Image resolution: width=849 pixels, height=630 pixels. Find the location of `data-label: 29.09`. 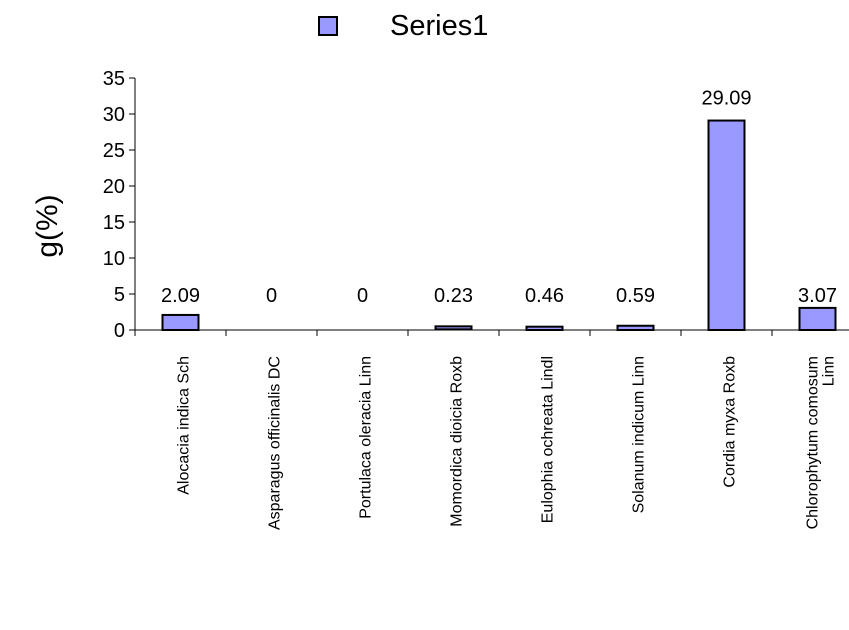

data-label: 29.09 is located at coordinates (726, 99).